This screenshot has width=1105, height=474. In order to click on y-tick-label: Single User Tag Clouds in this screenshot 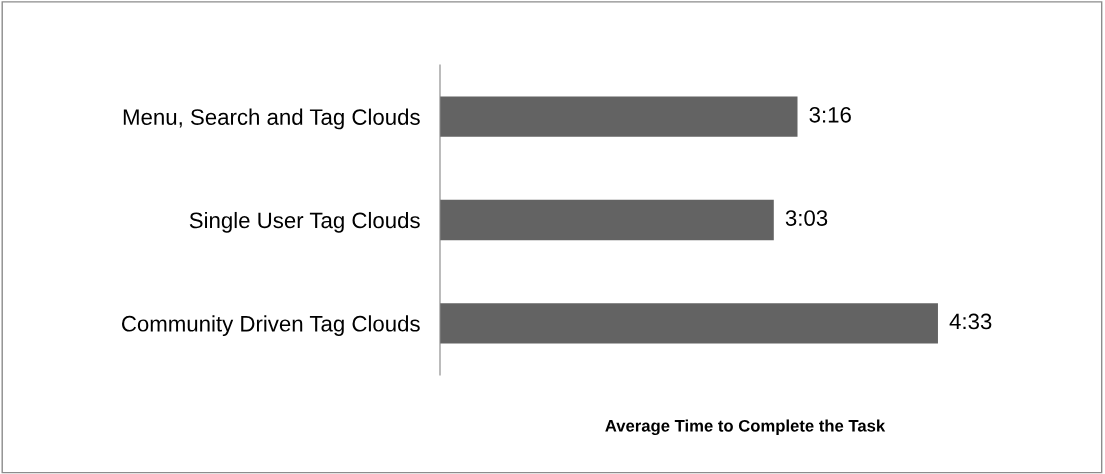, I will do `click(304, 222)`.